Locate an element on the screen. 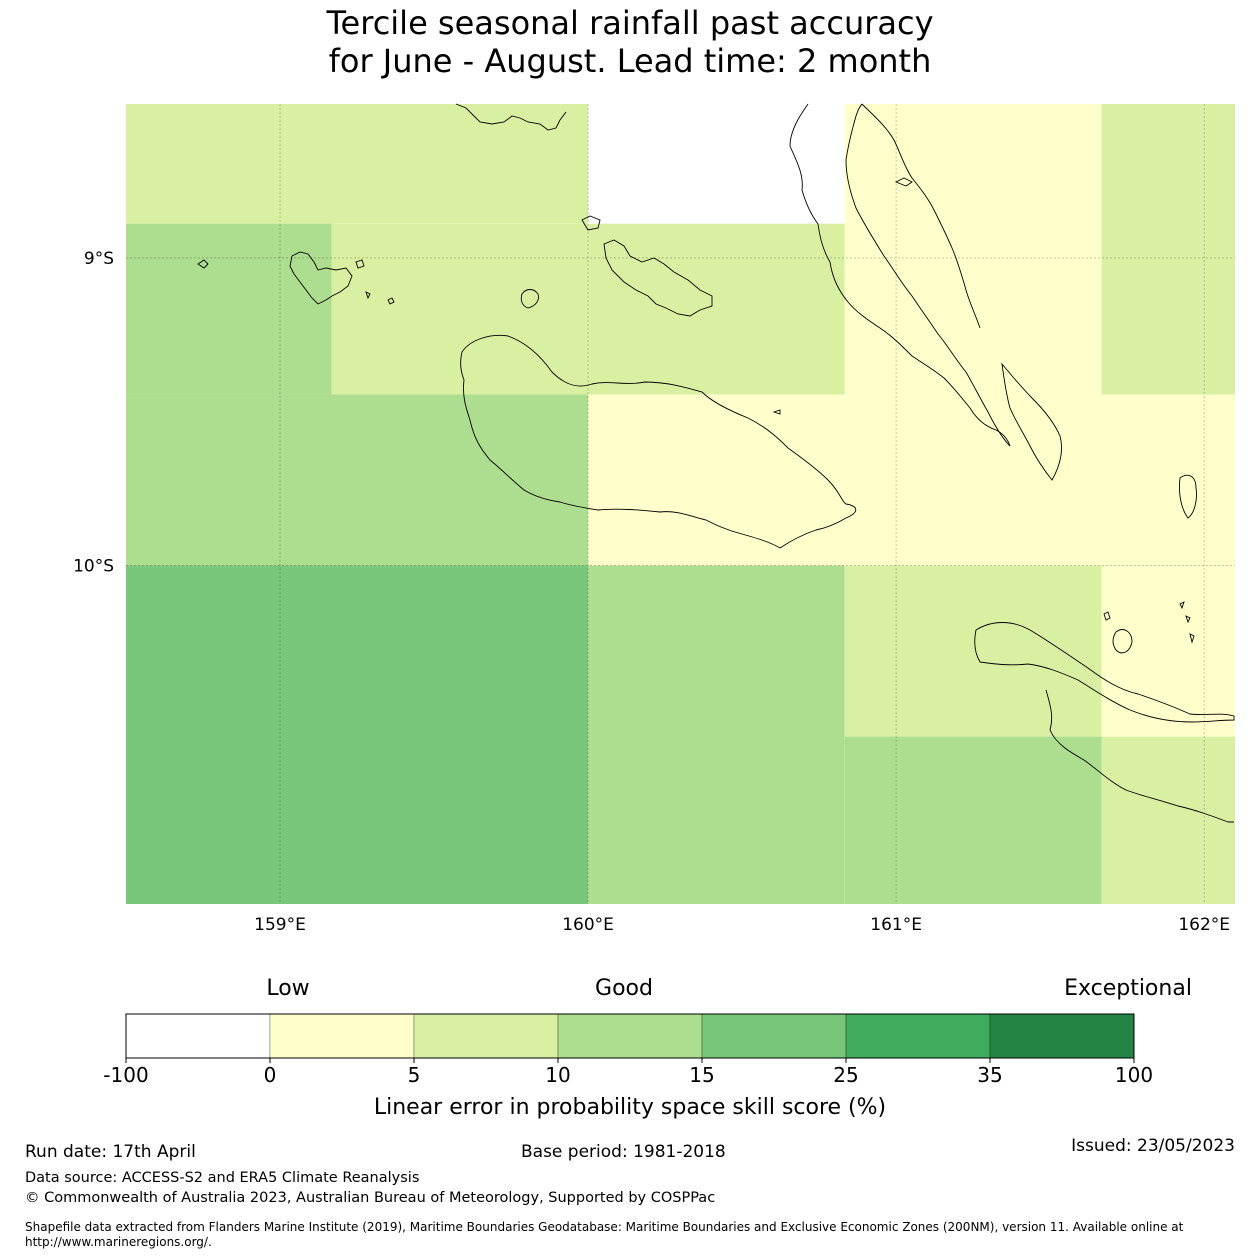 The width and height of the screenshot is (1260, 1260). coastline-islet-east-a is located at coordinates (1107, 616).